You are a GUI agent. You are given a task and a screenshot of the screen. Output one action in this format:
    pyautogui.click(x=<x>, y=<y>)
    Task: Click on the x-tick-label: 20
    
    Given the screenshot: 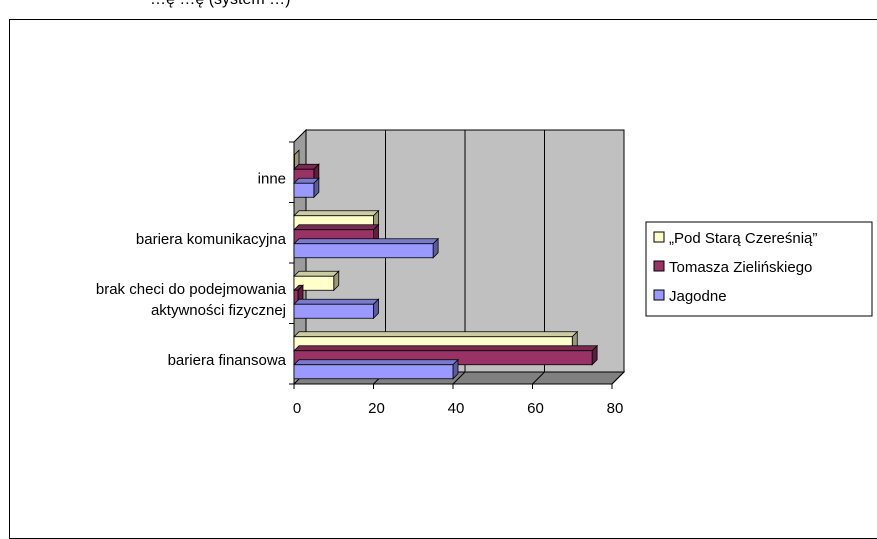 What is the action you would take?
    pyautogui.click(x=376, y=408)
    